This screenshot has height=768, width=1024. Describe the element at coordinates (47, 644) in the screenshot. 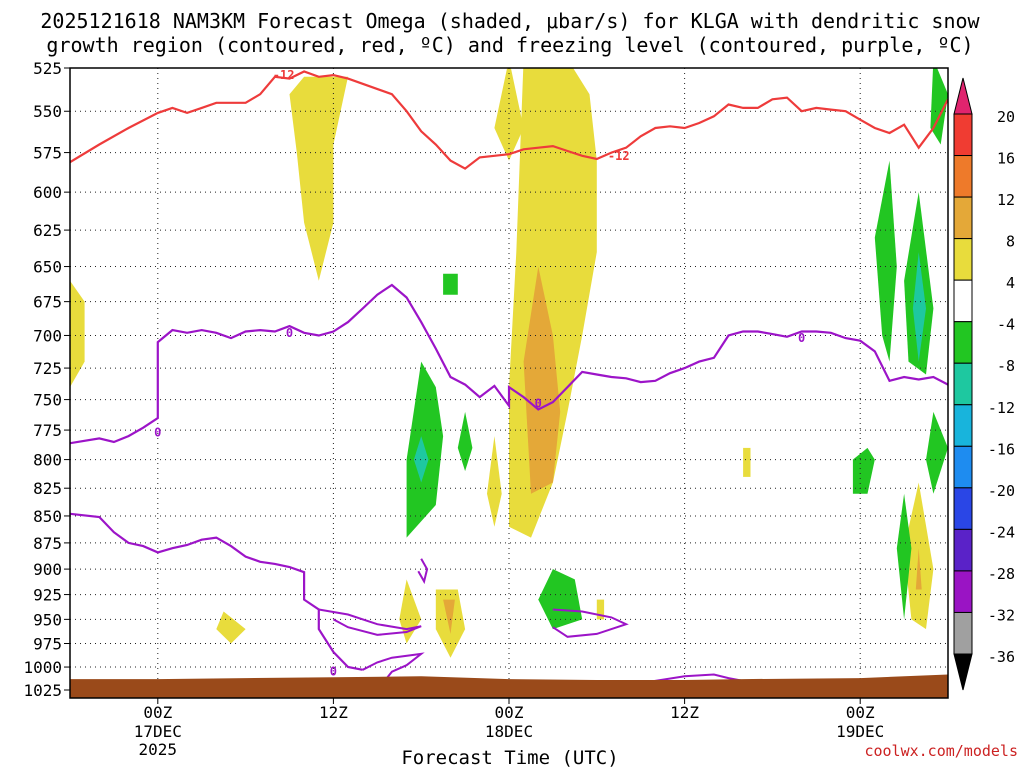

I see `y-tick-label: 975` at that location.